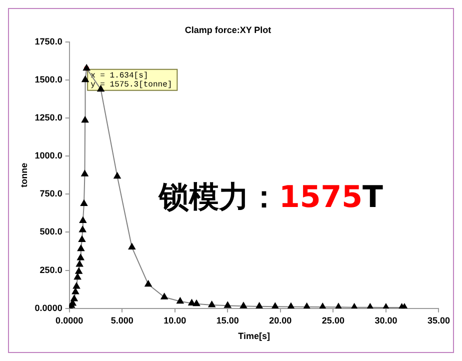 The image size is (462, 361). What do you see at coordinates (70, 320) in the screenshot?
I see `x-tick-label: 0.0000` at bounding box center [70, 320].